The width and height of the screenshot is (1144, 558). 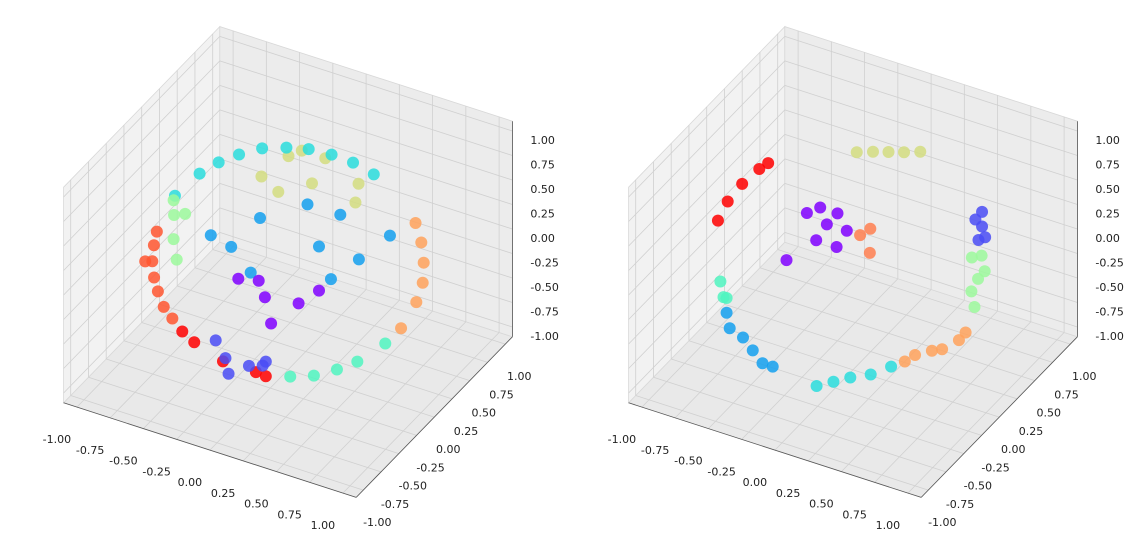 What do you see at coordinates (542, 214) in the screenshot?
I see `z-tick-label: 0.25` at bounding box center [542, 214].